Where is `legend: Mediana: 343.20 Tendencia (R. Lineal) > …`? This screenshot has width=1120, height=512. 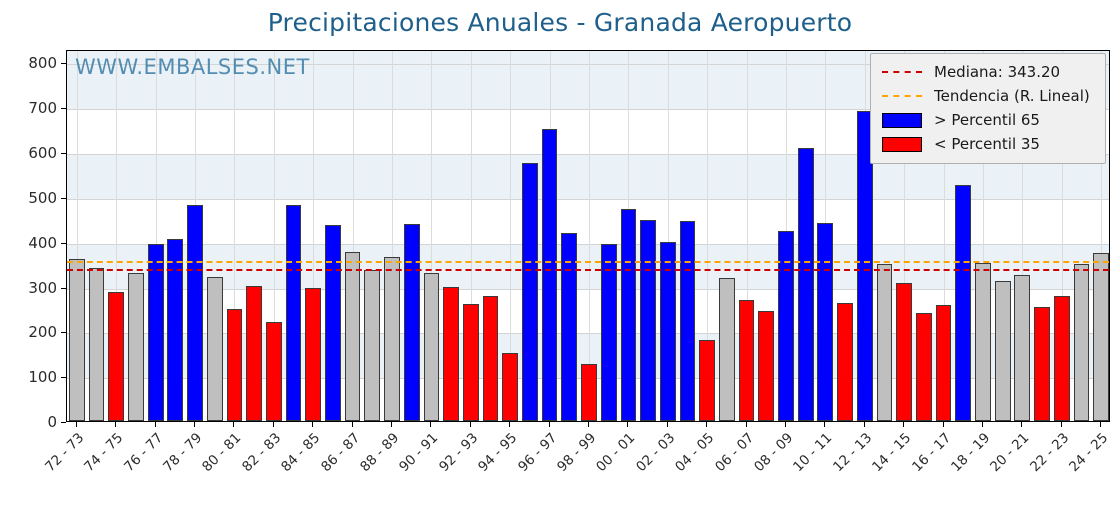 legend: Mediana: 343.20 Tendencia (R. Lineal) > … is located at coordinates (988, 108).